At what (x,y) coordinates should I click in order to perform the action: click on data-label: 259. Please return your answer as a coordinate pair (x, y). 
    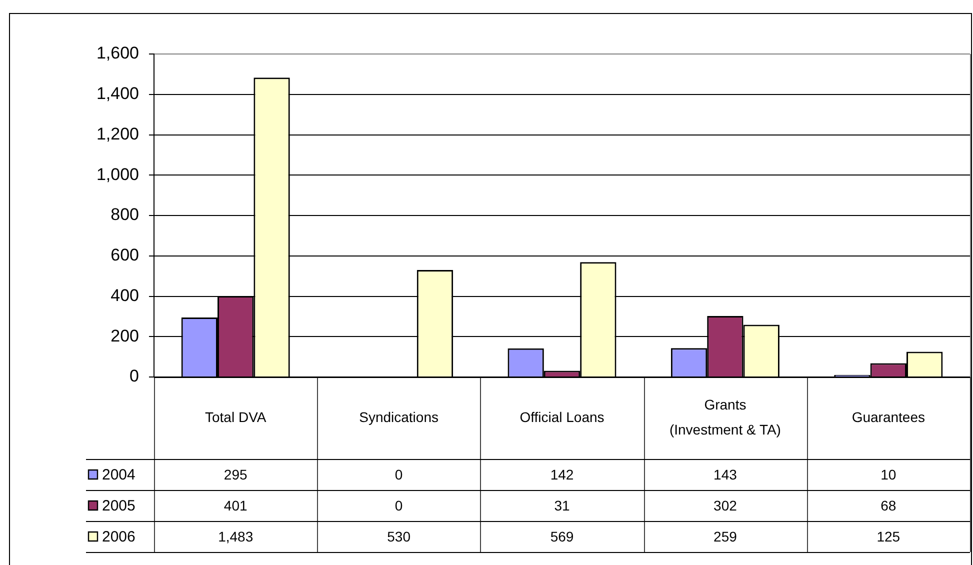
    Looking at the image, I should click on (726, 536).